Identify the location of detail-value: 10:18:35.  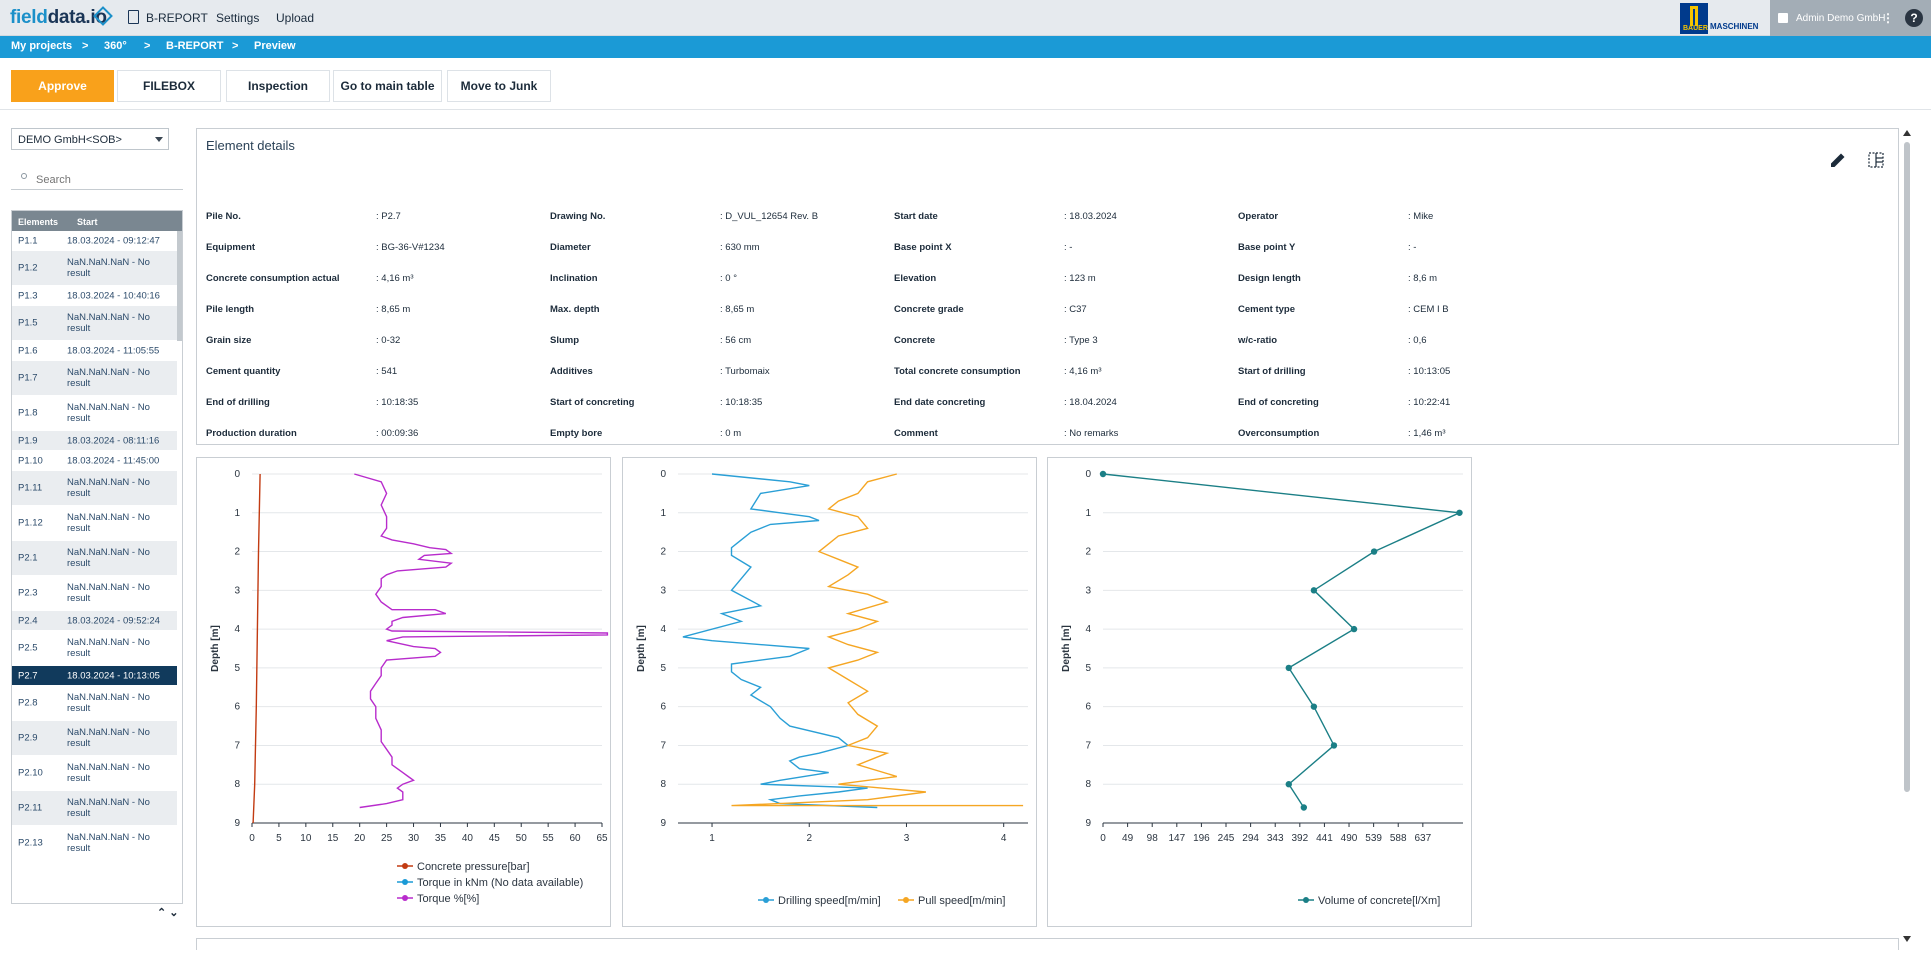
(397, 402).